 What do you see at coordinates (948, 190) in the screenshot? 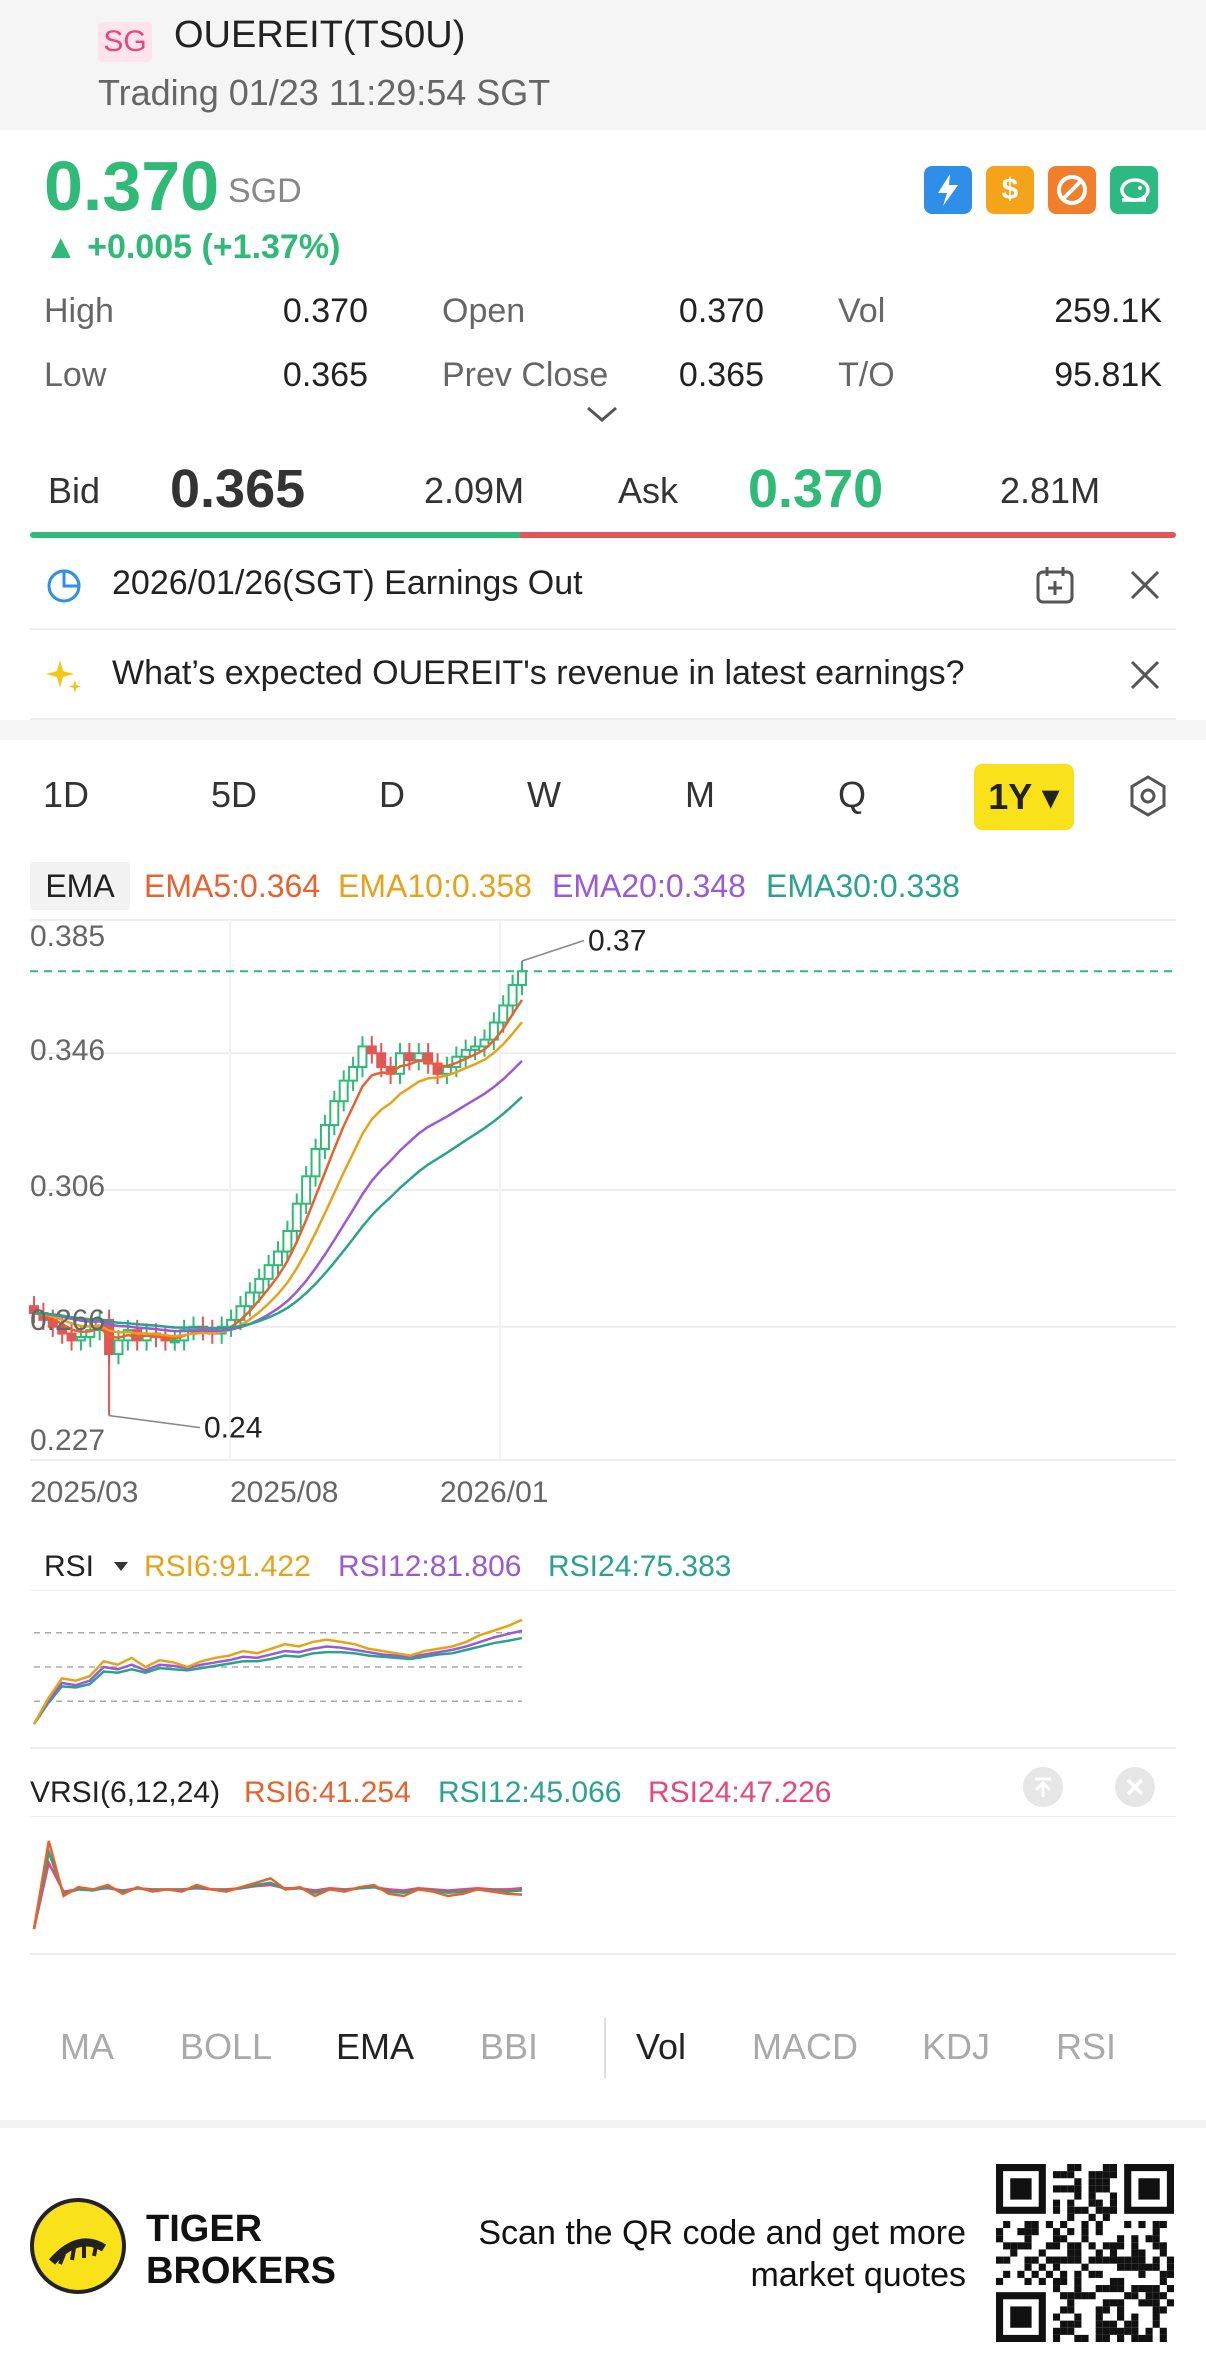
I see `lightning-icon` at bounding box center [948, 190].